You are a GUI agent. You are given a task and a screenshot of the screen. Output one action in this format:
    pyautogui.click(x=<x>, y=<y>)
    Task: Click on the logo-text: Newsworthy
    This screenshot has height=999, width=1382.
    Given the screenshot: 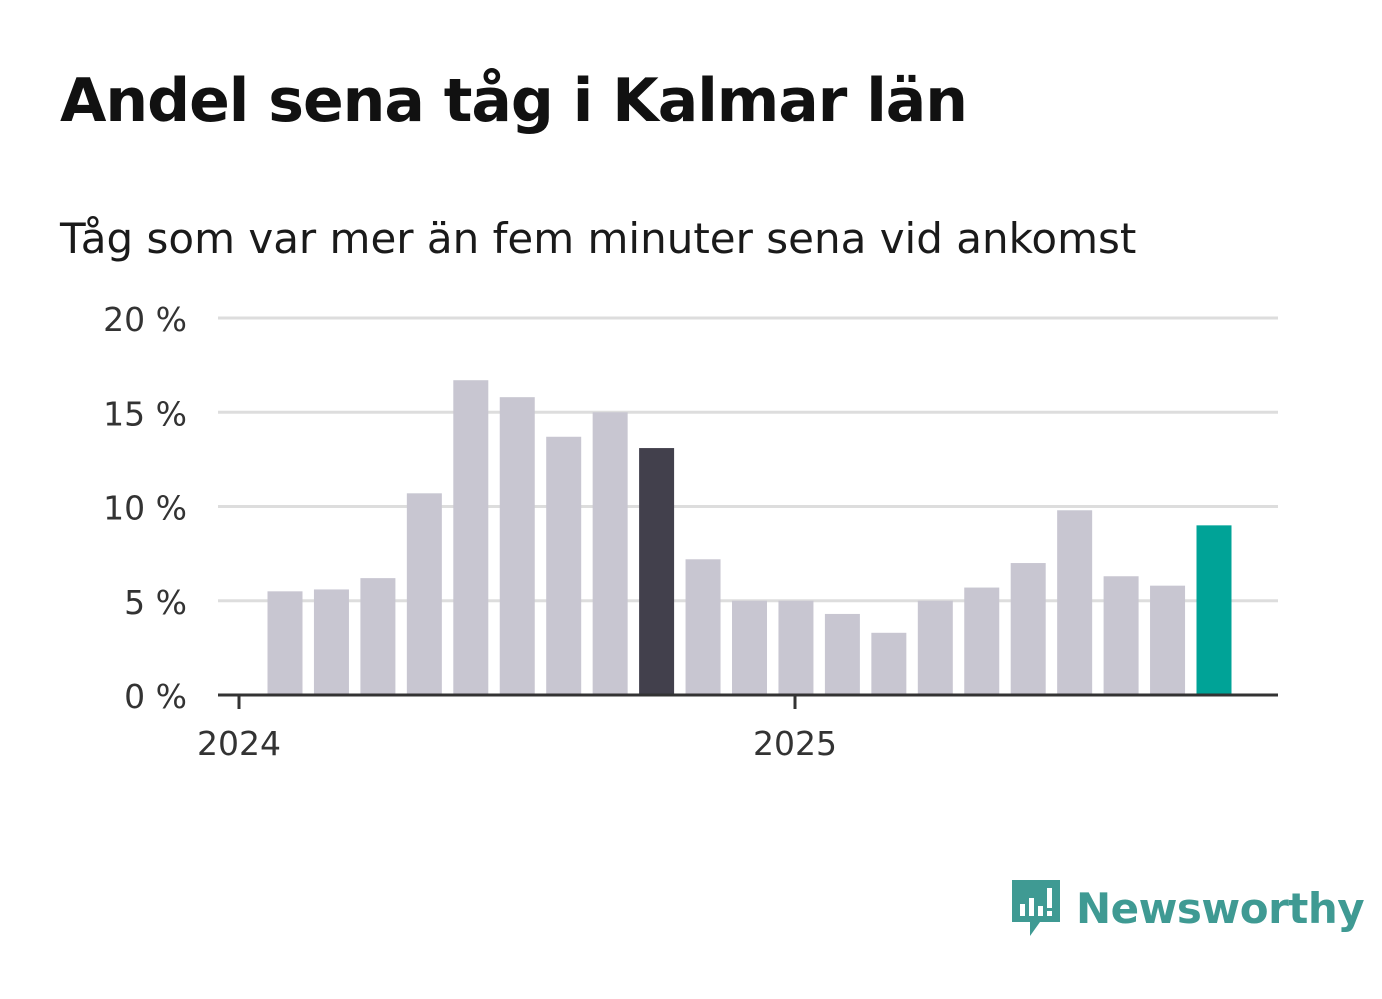 What is the action you would take?
    pyautogui.click(x=1220, y=908)
    